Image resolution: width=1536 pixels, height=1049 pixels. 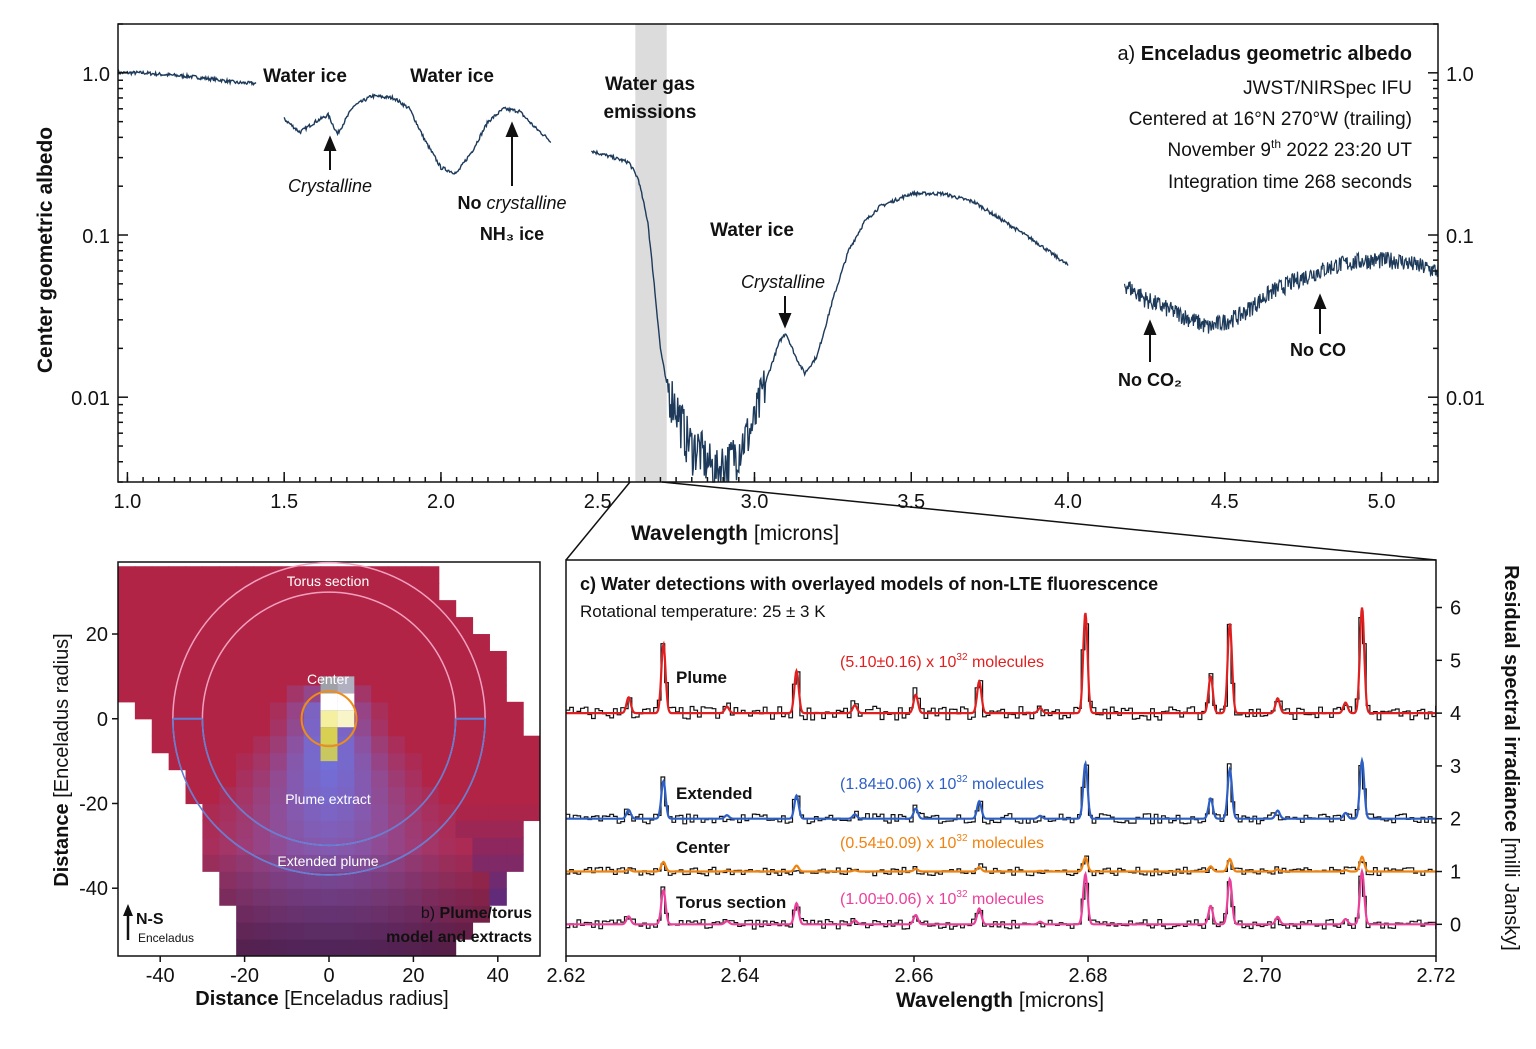 I want to click on model-spectrum-extended, so click(x=1001, y=788).